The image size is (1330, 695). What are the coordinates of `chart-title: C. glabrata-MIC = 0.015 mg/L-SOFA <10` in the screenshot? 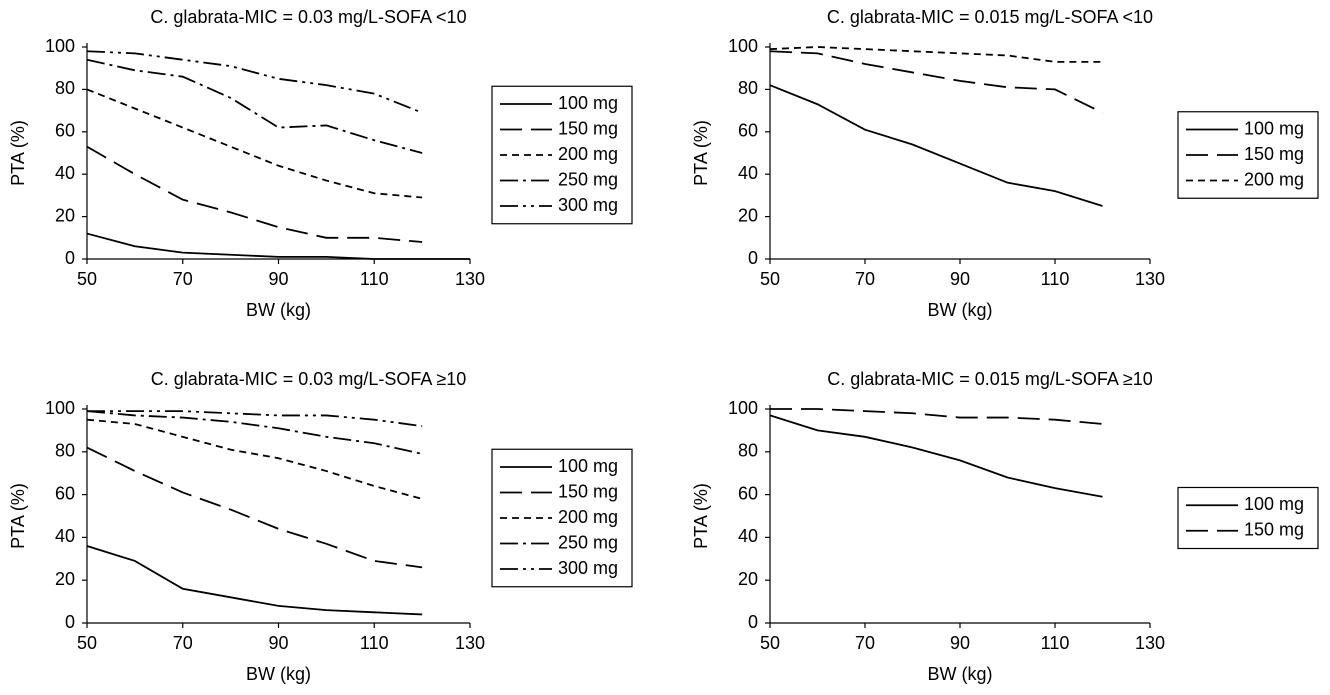 It's located at (990, 17).